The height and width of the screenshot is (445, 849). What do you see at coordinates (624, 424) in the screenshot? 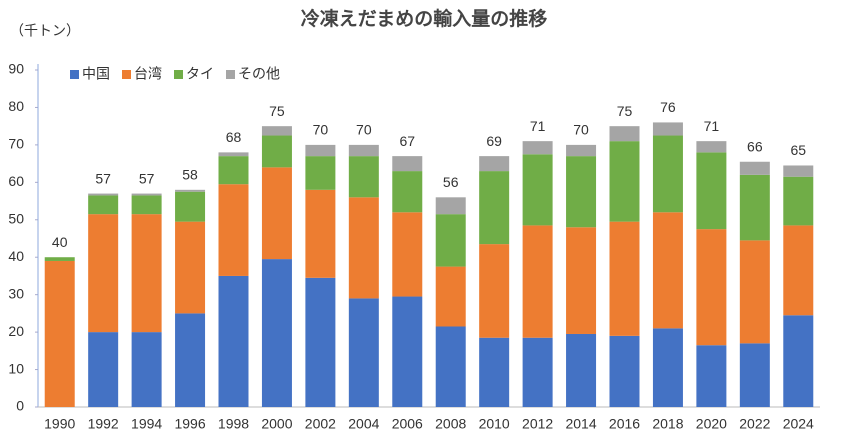
I see `x-tick-label: 2016` at bounding box center [624, 424].